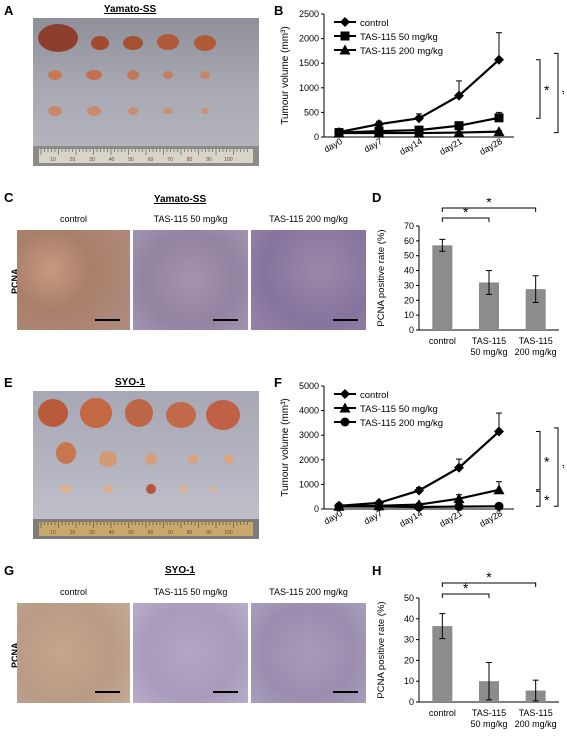 The height and width of the screenshot is (736, 567). I want to click on panel-e-tumour-photo: 10 20 30 40 50 60 70 80 90 100, so click(146, 465).